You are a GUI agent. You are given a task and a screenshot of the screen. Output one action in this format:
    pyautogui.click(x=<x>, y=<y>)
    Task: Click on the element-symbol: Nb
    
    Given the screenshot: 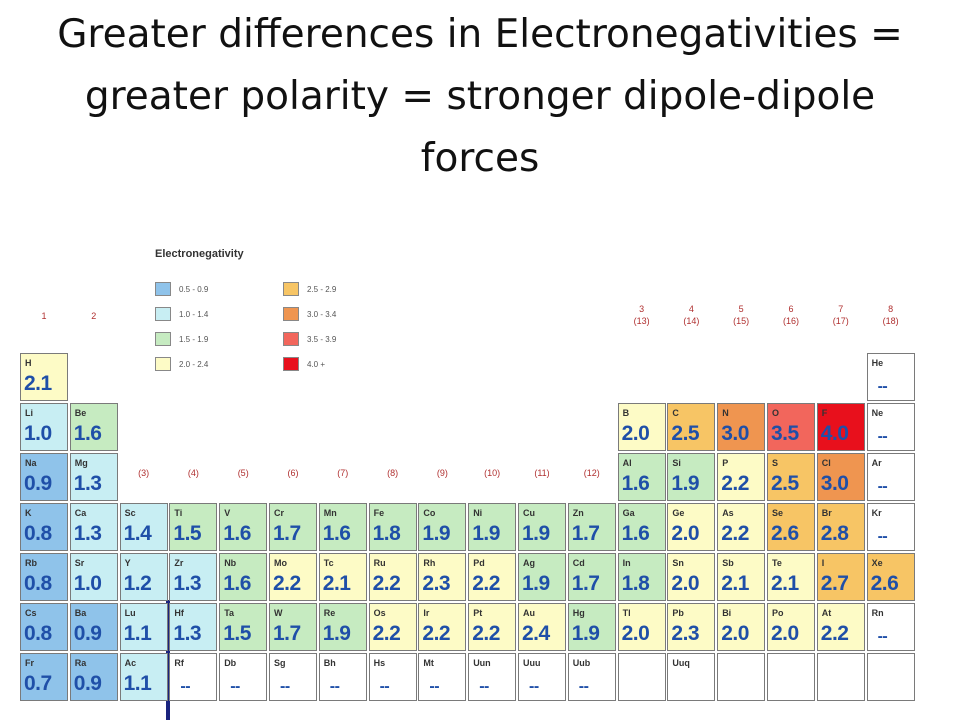 What is the action you would take?
    pyautogui.click(x=230, y=563)
    